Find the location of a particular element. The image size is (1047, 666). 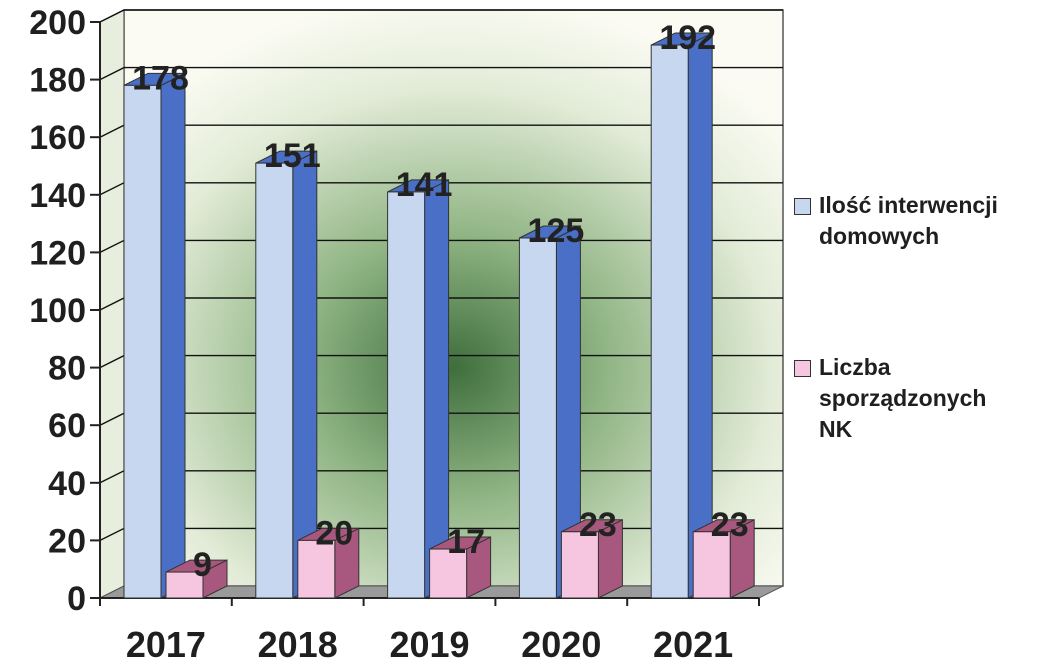

legend-item-nk: Liczba sporządzonych NK is located at coordinates (919, 398).